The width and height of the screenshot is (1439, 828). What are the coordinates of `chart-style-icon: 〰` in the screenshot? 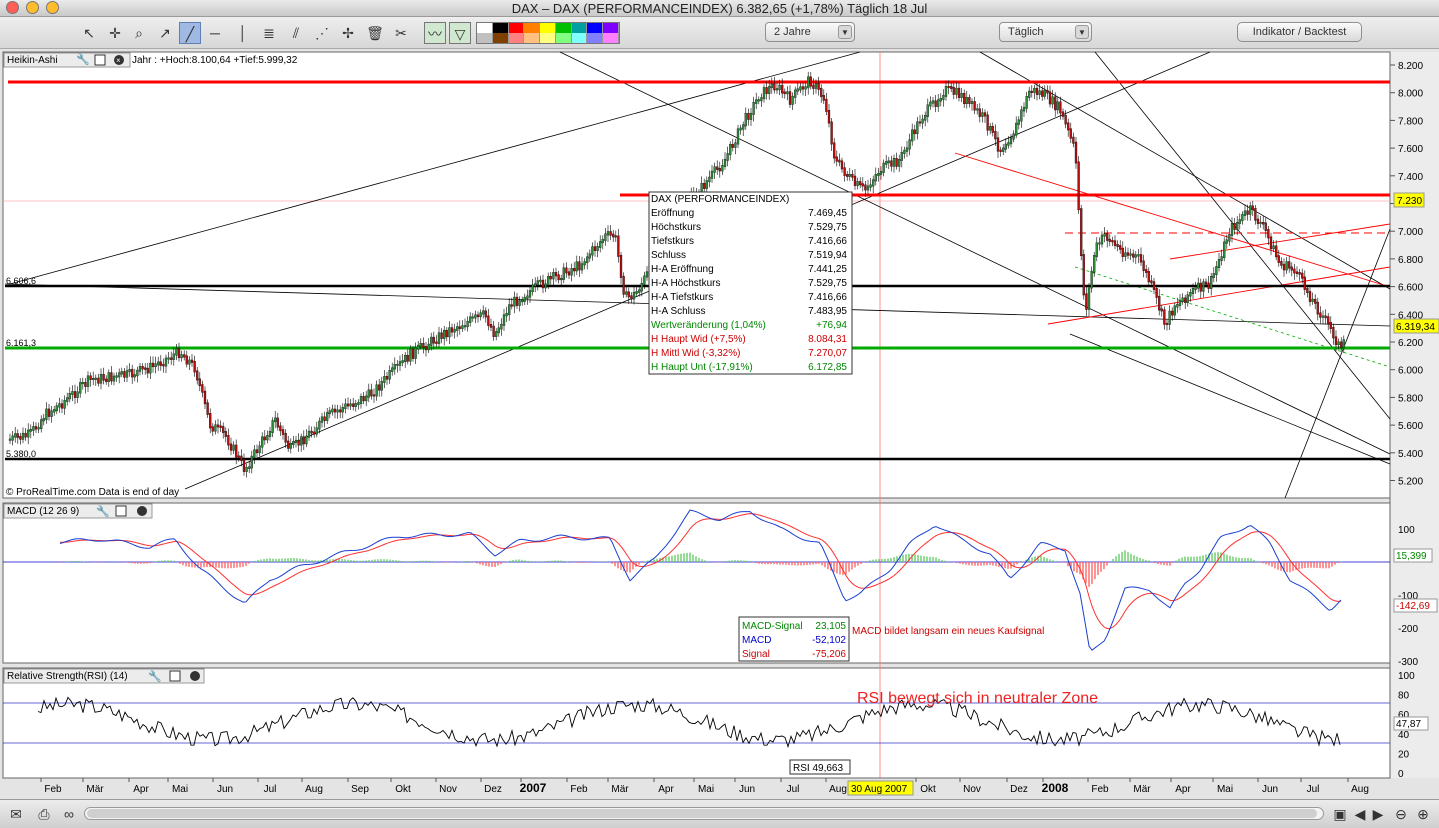 It's located at (435, 33).